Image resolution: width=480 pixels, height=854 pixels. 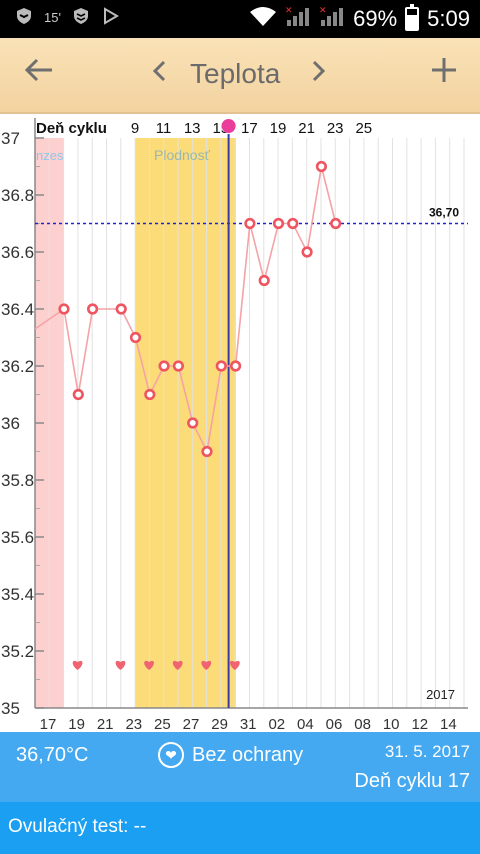 I want to click on date-tick-label: 02, so click(x=276, y=724).